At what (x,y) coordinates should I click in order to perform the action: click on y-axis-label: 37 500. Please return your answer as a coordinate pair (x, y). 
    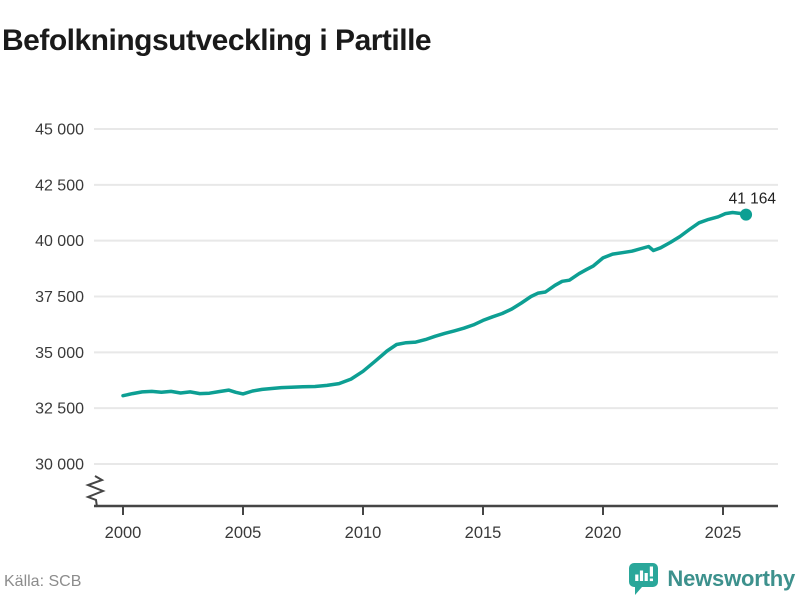
    Looking at the image, I should click on (59, 297).